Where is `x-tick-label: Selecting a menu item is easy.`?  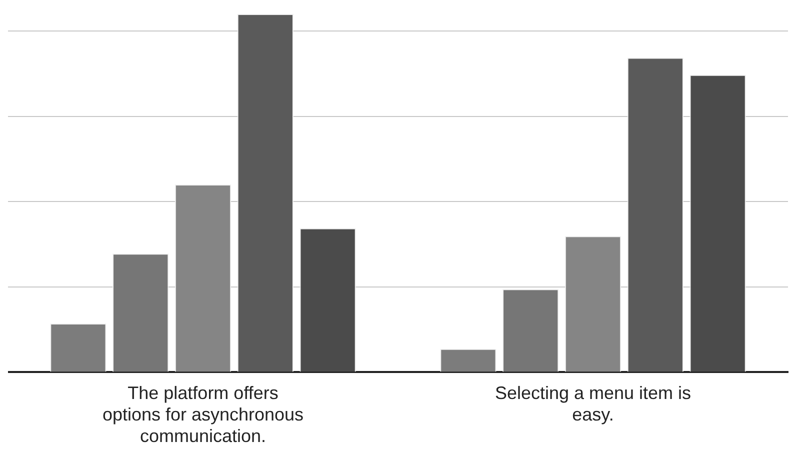 x-tick-label: Selecting a menu item is easy. is located at coordinates (593, 403).